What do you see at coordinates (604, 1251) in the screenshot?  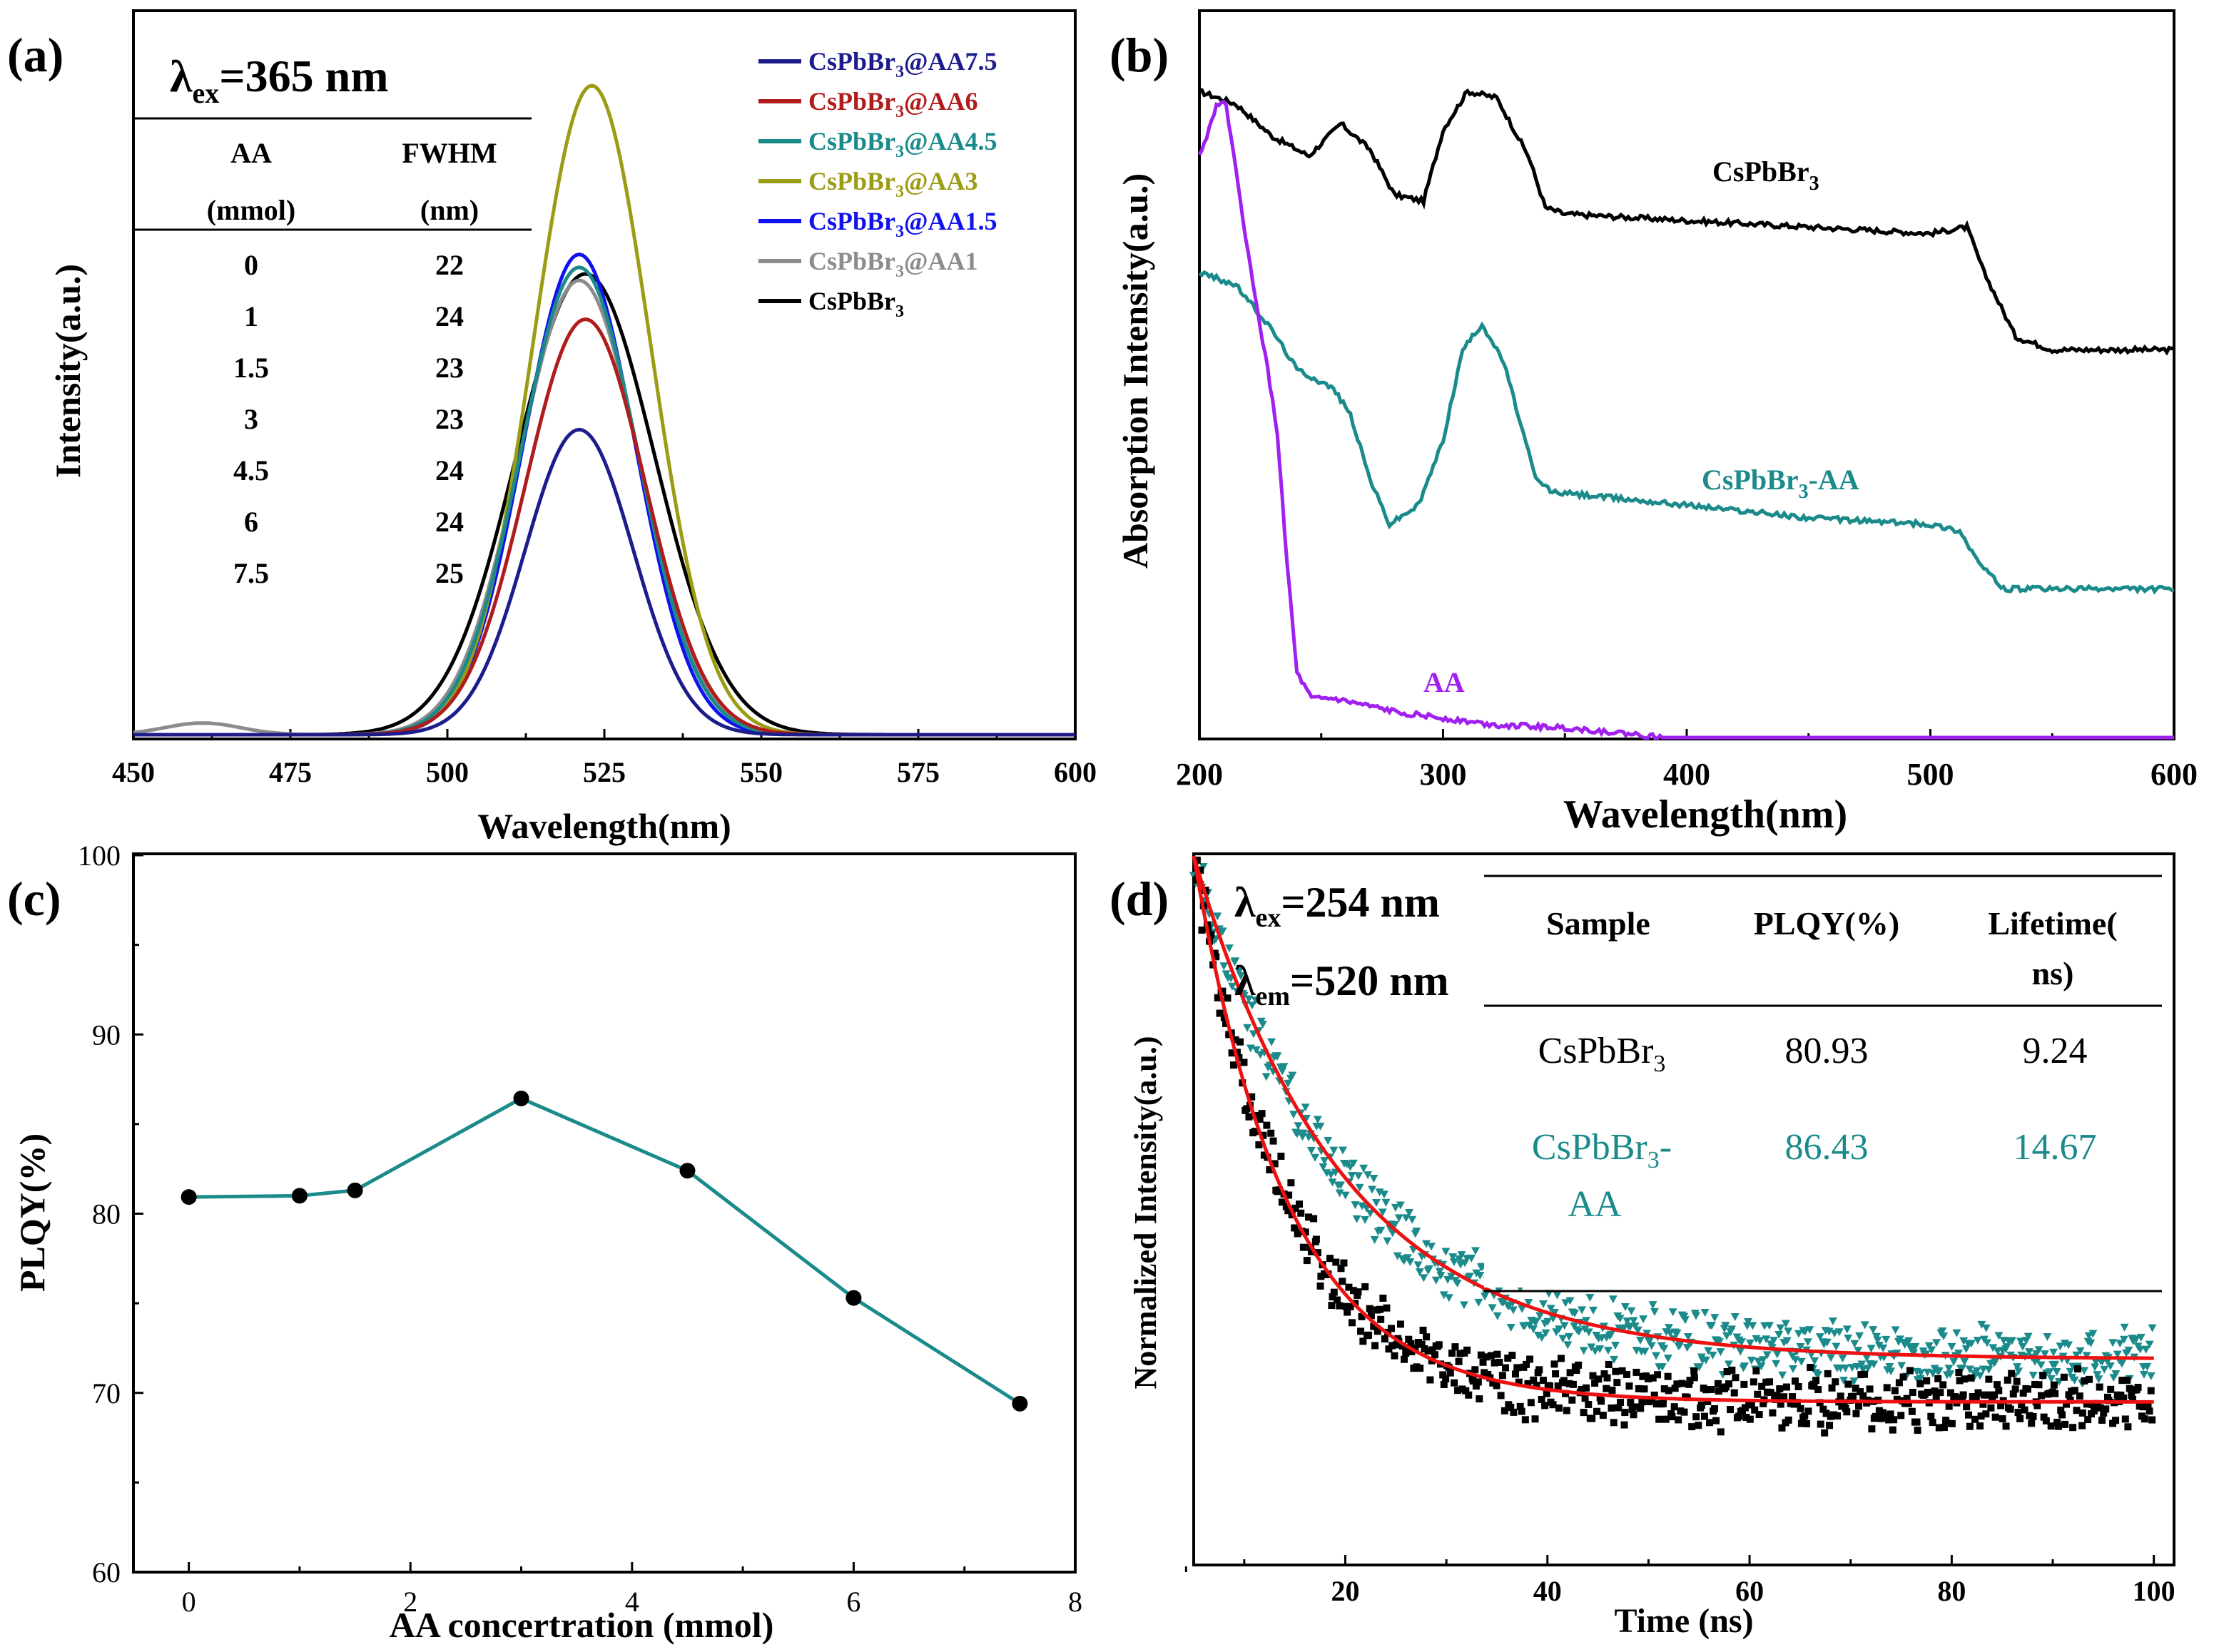 I see `panel-c-plot` at bounding box center [604, 1251].